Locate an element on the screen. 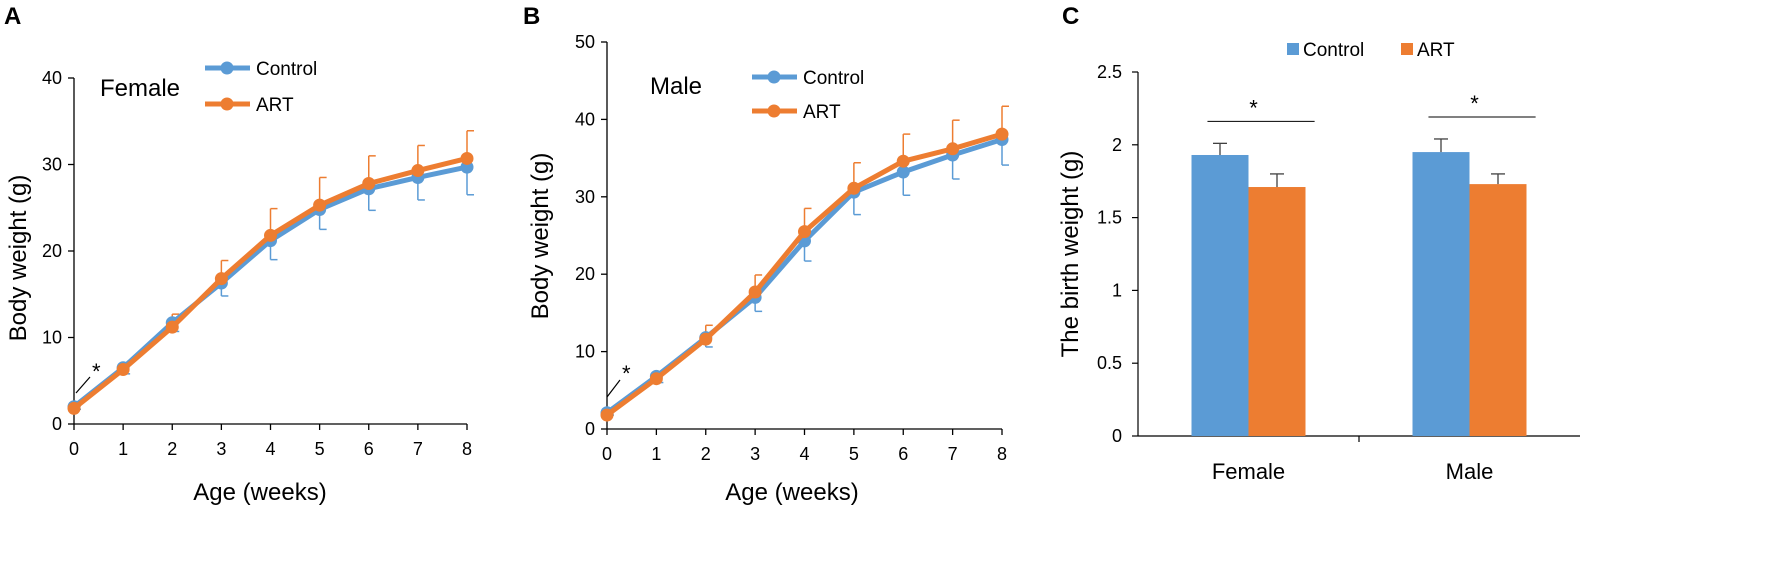 This screenshot has width=1771, height=575. data-point-control is located at coordinates (903, 172).